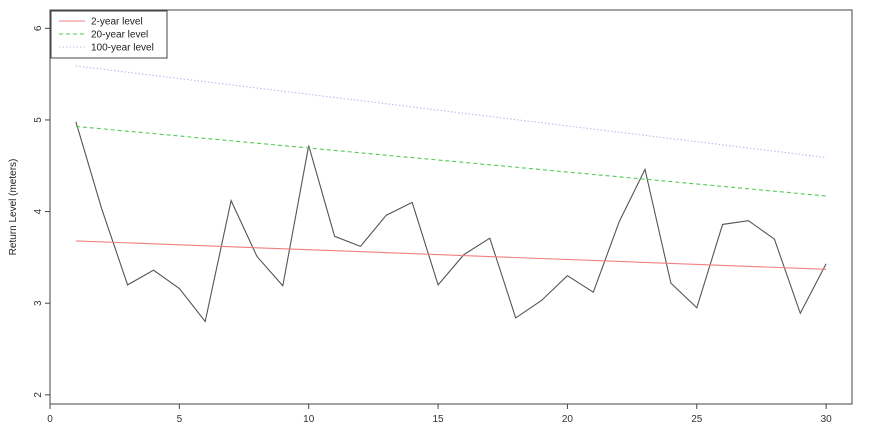 The width and height of the screenshot is (875, 435). I want to click on legend-label: 100-year level, so click(122, 48).